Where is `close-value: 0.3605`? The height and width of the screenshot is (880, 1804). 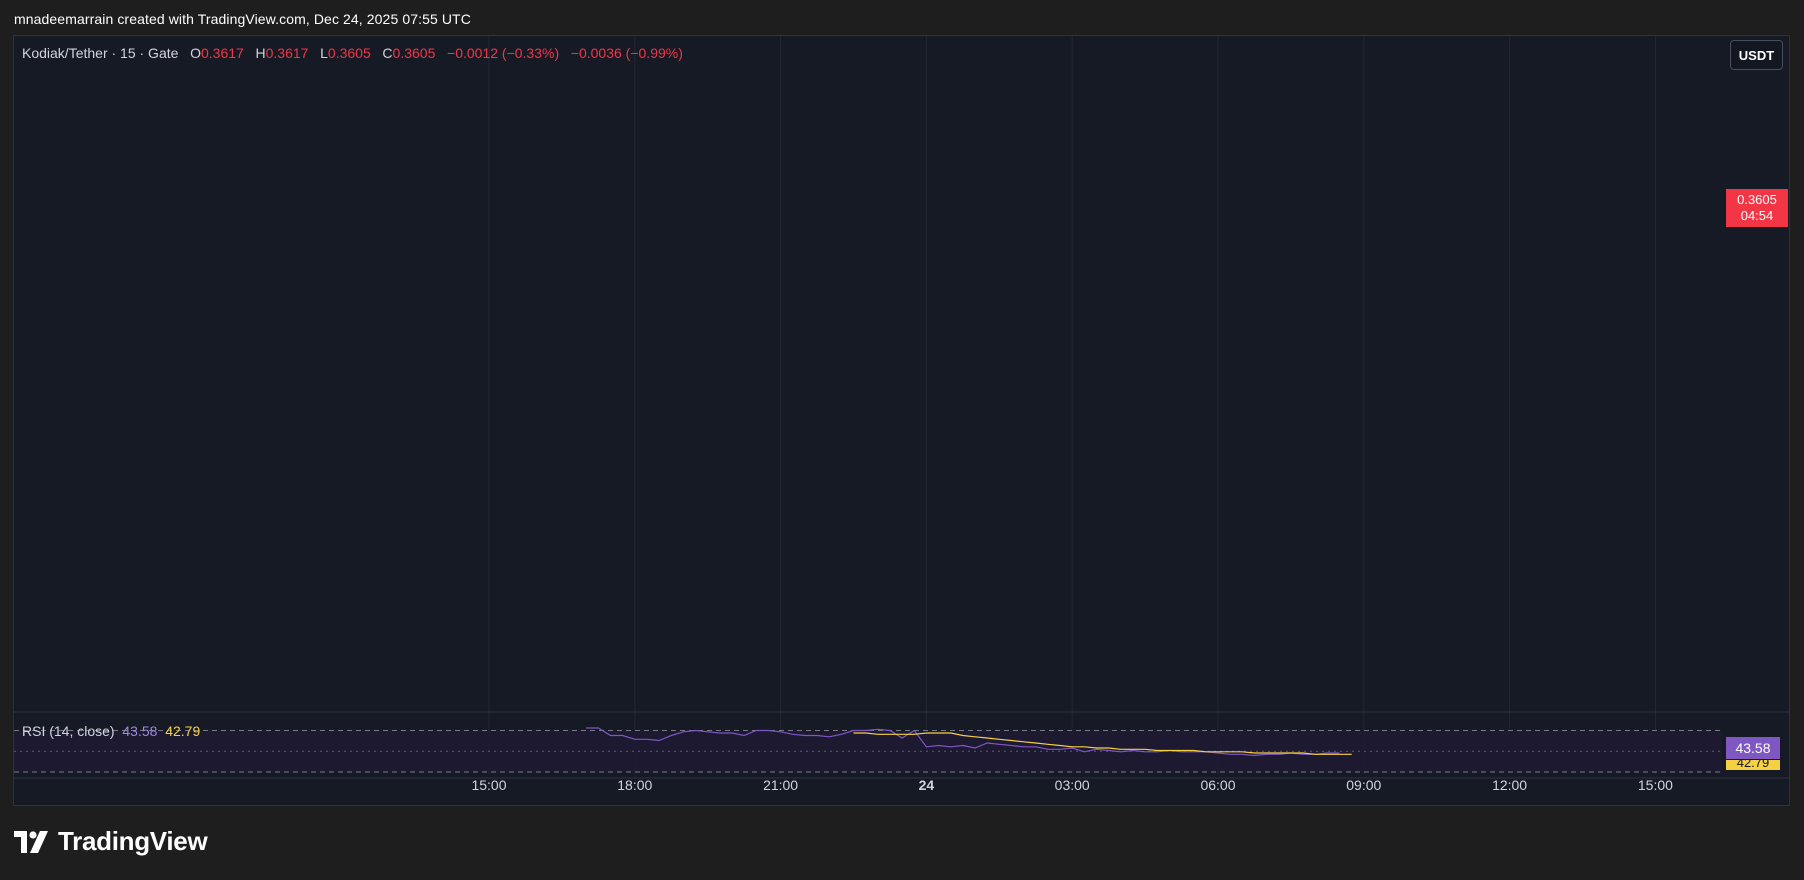
close-value: 0.3605 is located at coordinates (414, 53).